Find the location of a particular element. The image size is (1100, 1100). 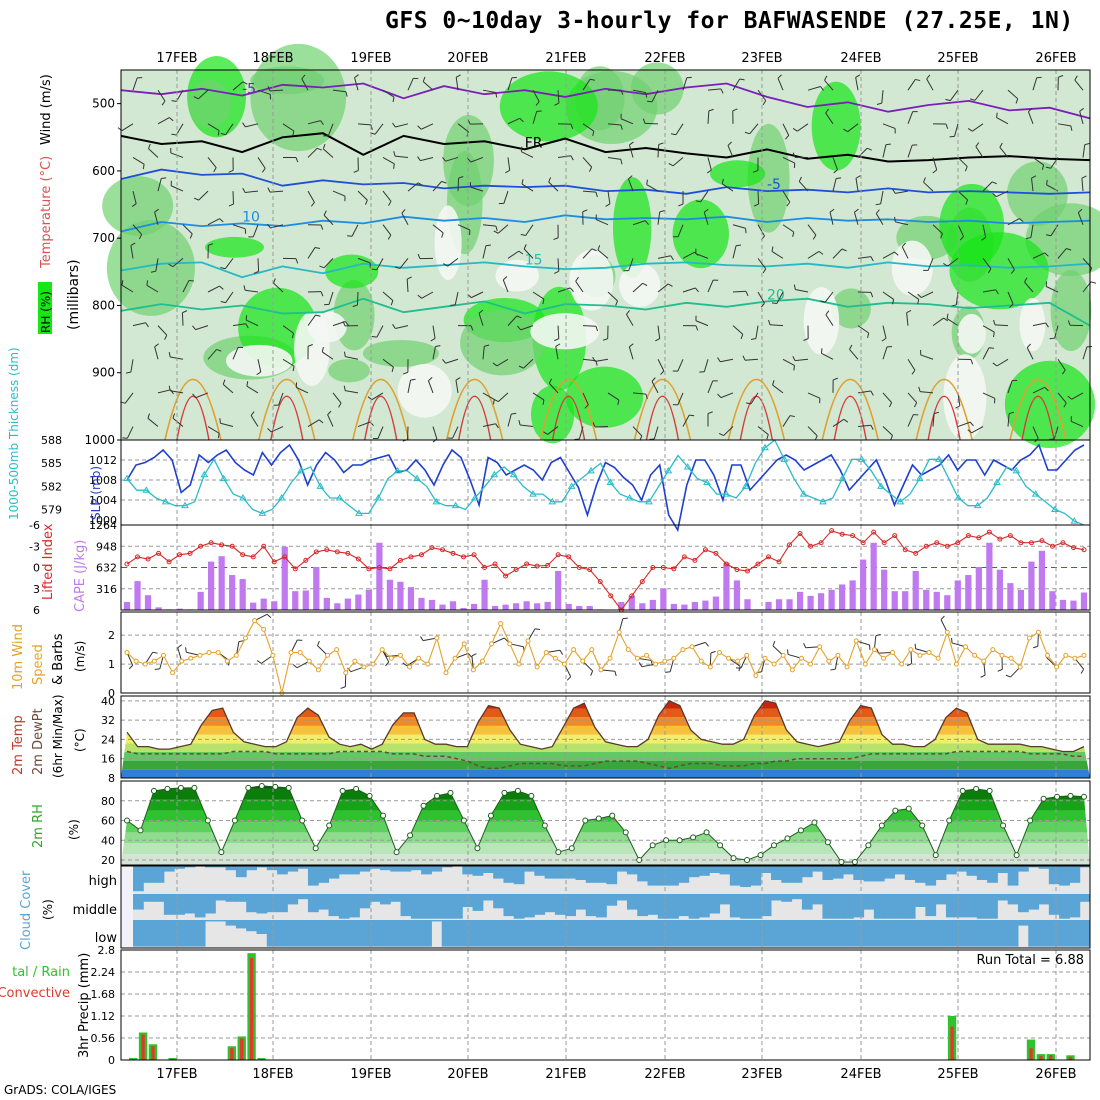

rh-tick-label: 80 is located at coordinates (108, 801).